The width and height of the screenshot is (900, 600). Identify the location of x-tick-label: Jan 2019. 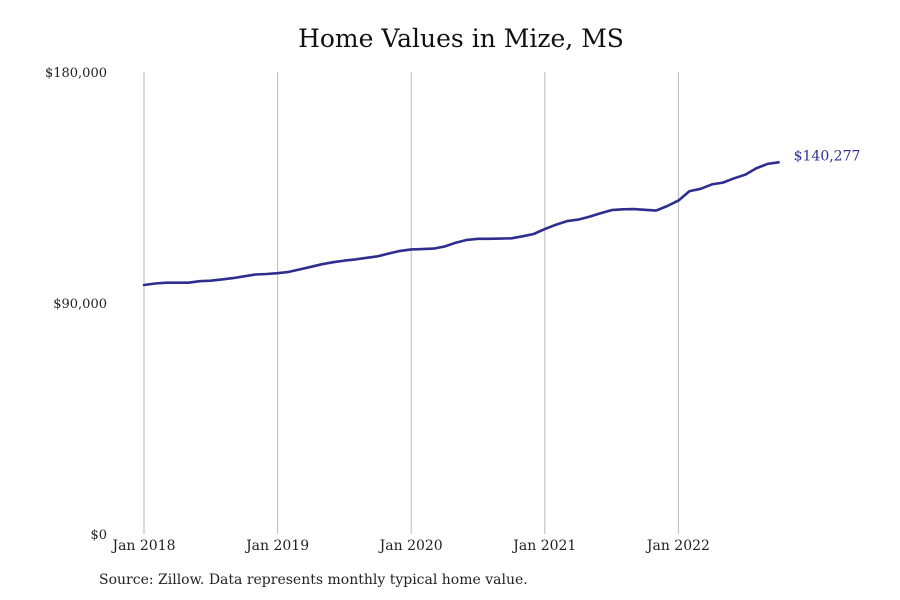
(276, 546).